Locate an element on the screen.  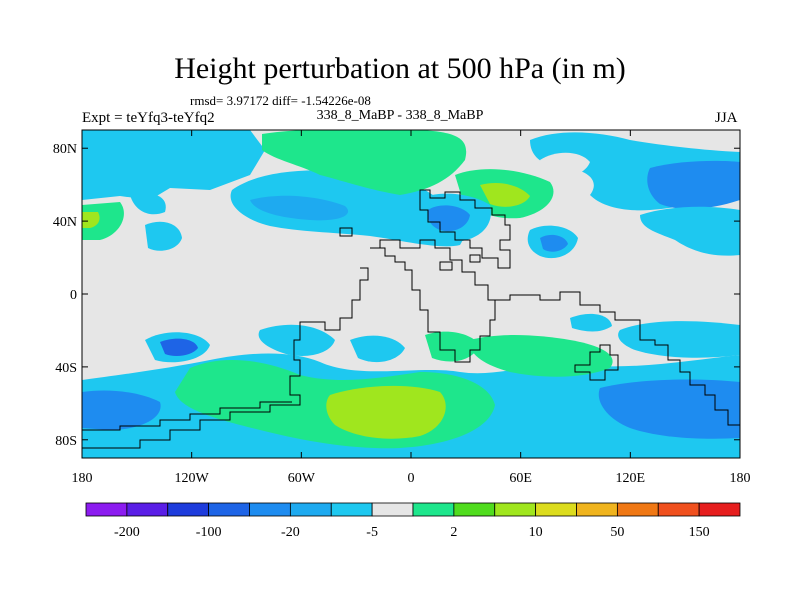
contour-green-arctic is located at coordinates (364, 162).